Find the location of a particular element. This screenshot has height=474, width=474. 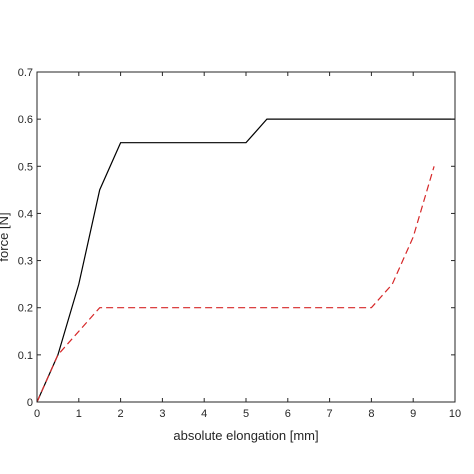

y-tick-label: 0 is located at coordinates (30, 403).